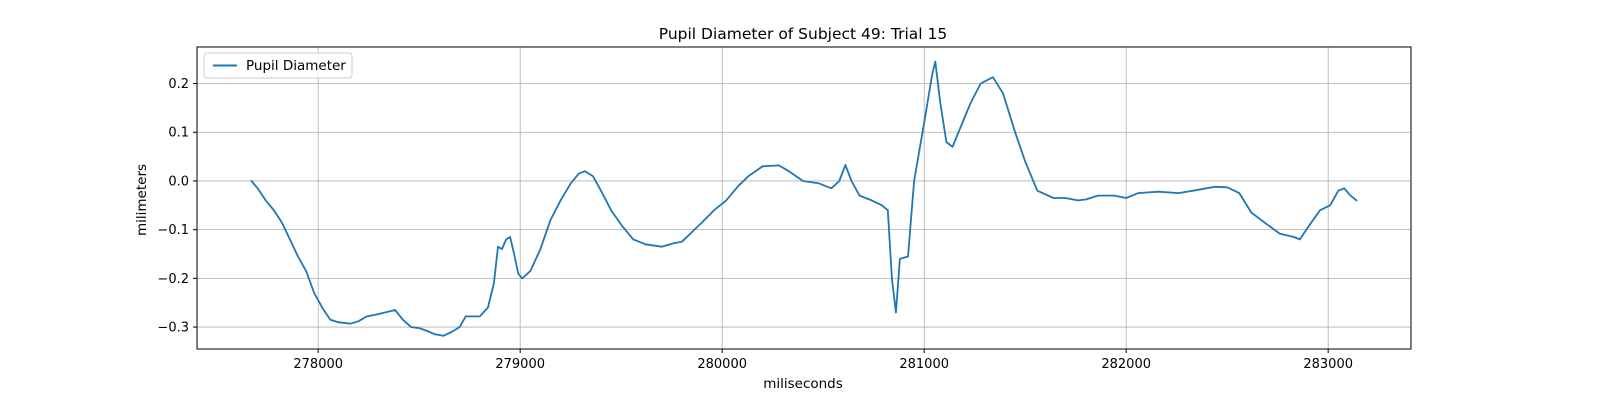 The width and height of the screenshot is (1600, 400). I want to click on chart-title: Pupil Diameter of Subject 49: Trial 15, so click(803, 34).